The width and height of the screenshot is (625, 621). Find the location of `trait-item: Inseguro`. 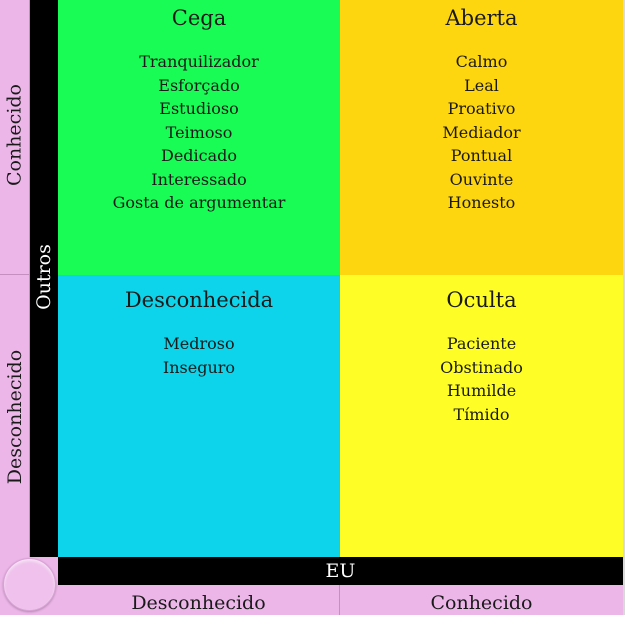

trait-item: Inseguro is located at coordinates (199, 367).